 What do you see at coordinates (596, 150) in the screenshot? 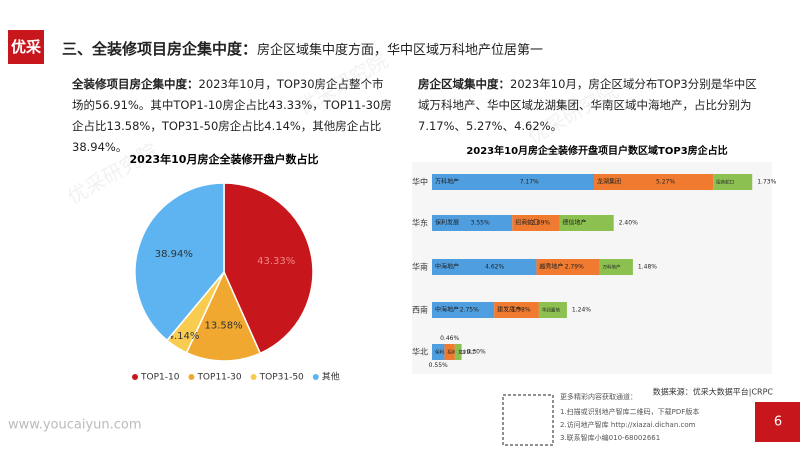
I see `chart-title: 2023年10月房企全装修开盘项目户数区域TOP3房企占比` at bounding box center [596, 150].